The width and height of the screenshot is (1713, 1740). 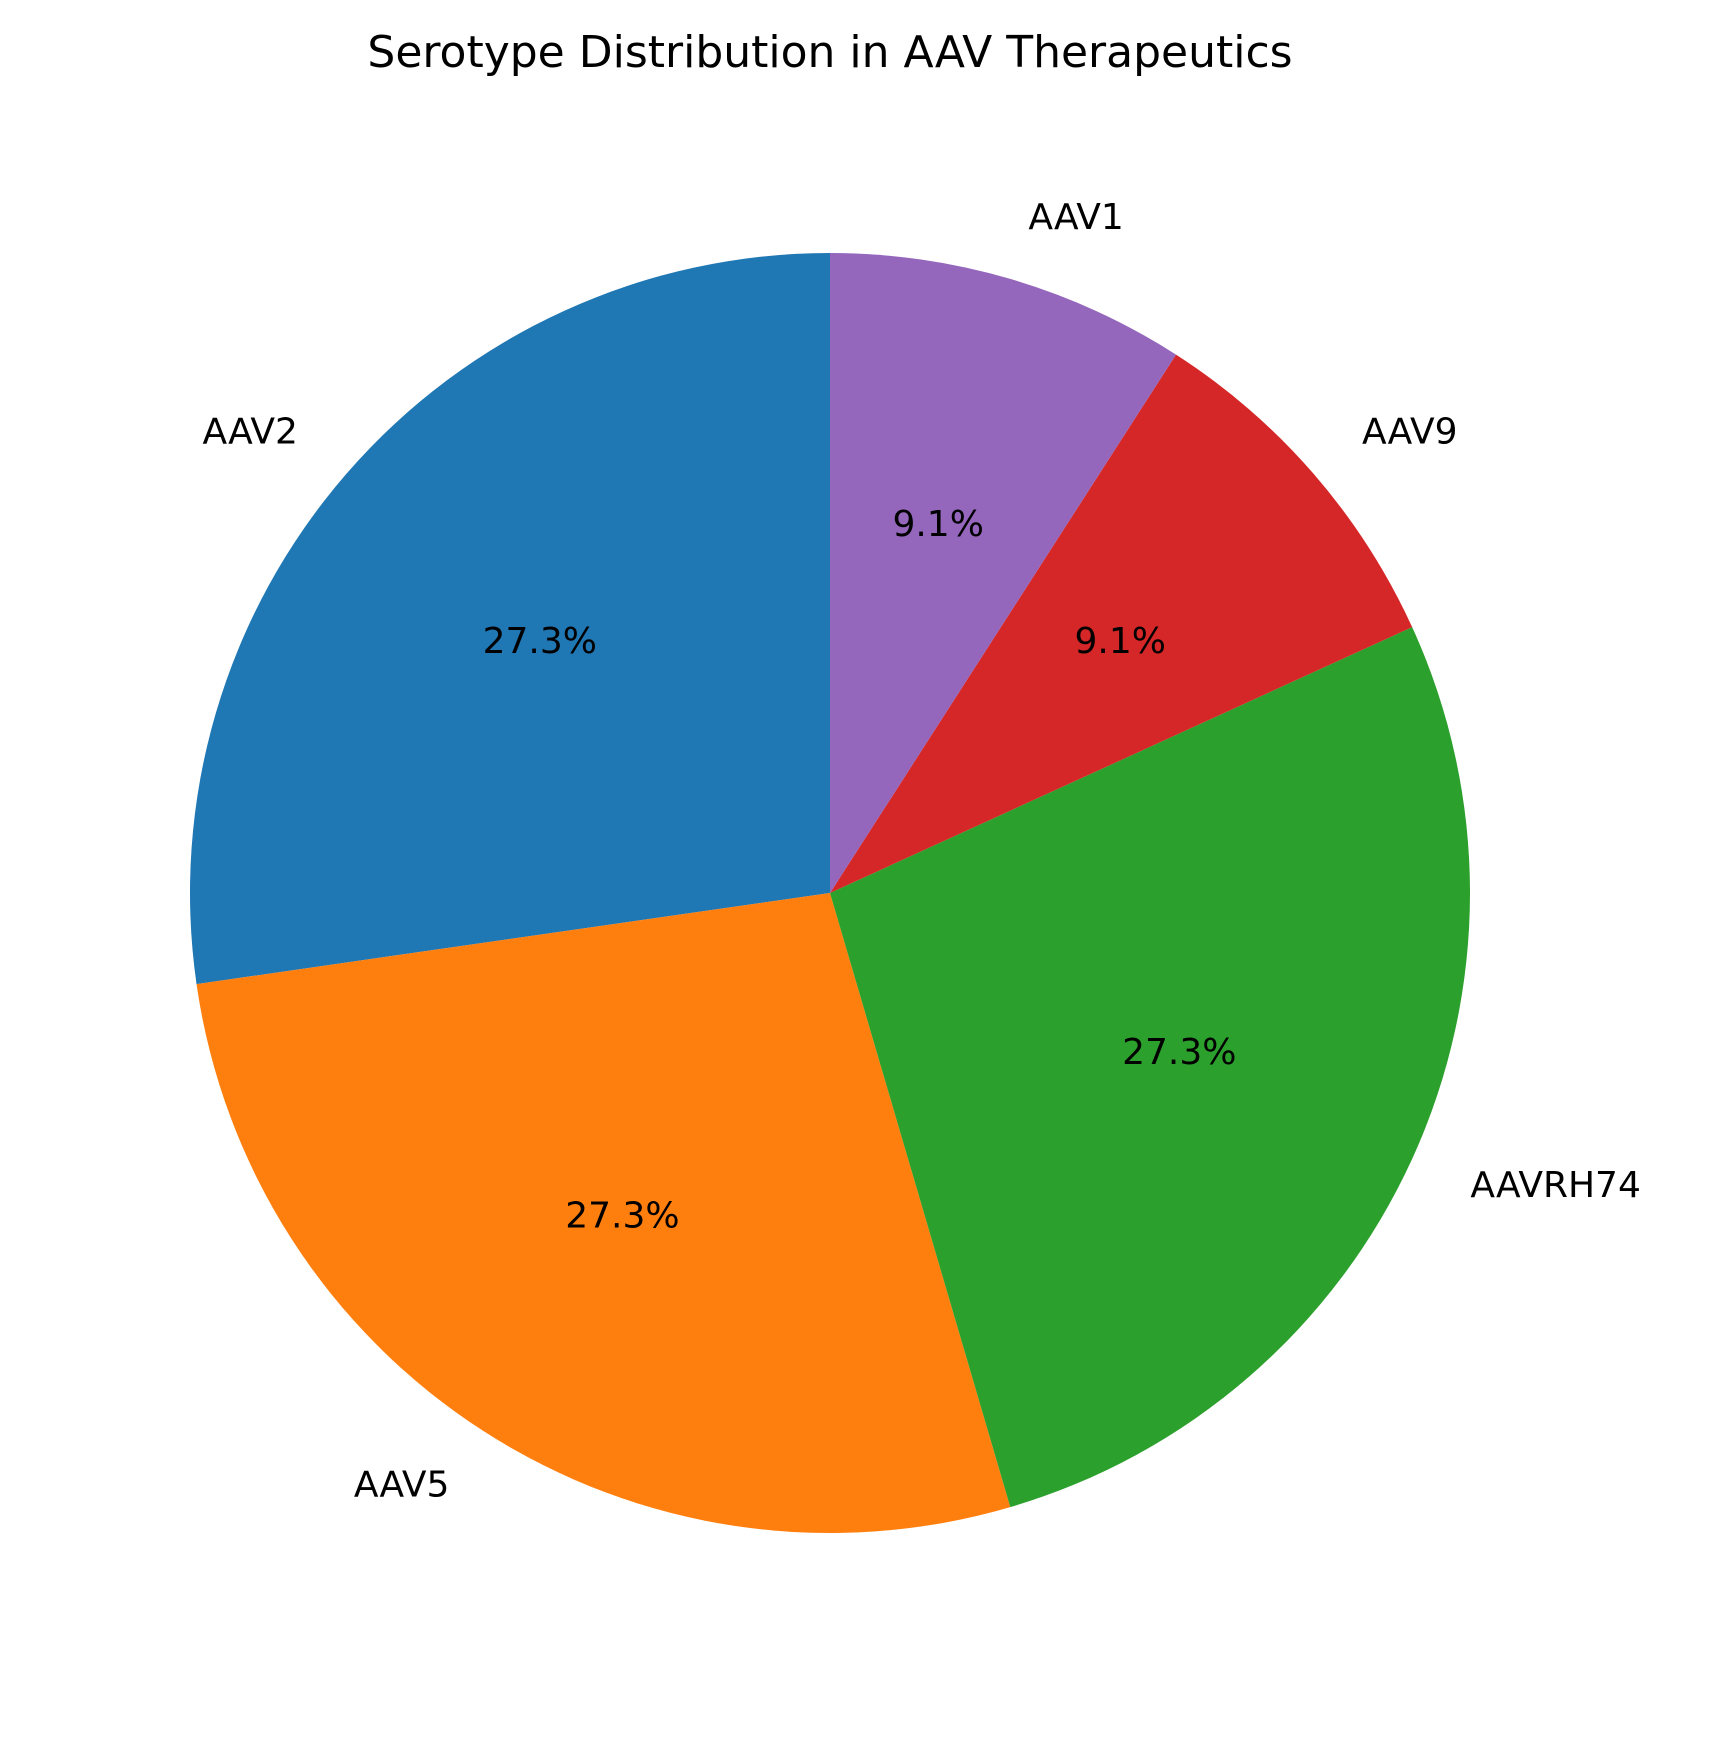 What do you see at coordinates (1555, 1185) in the screenshot?
I see `slice-label-aavrh74: AAVRH74` at bounding box center [1555, 1185].